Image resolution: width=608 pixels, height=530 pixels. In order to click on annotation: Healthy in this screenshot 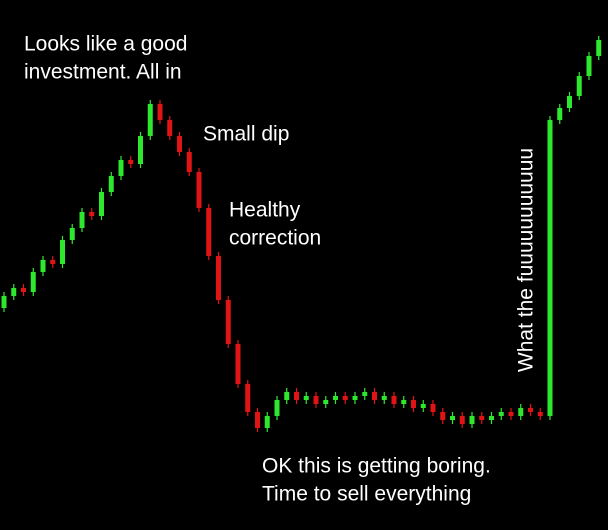, I will do `click(265, 210)`.